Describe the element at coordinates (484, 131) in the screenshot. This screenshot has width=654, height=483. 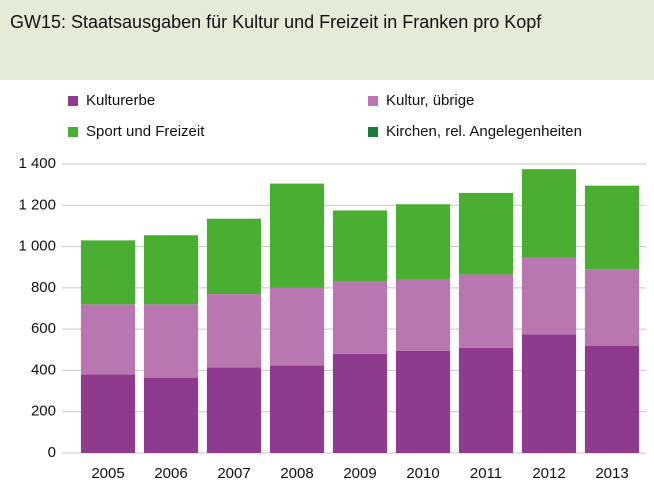
I see `legend-label: Kirchen, rel. Angelegenheiten` at that location.